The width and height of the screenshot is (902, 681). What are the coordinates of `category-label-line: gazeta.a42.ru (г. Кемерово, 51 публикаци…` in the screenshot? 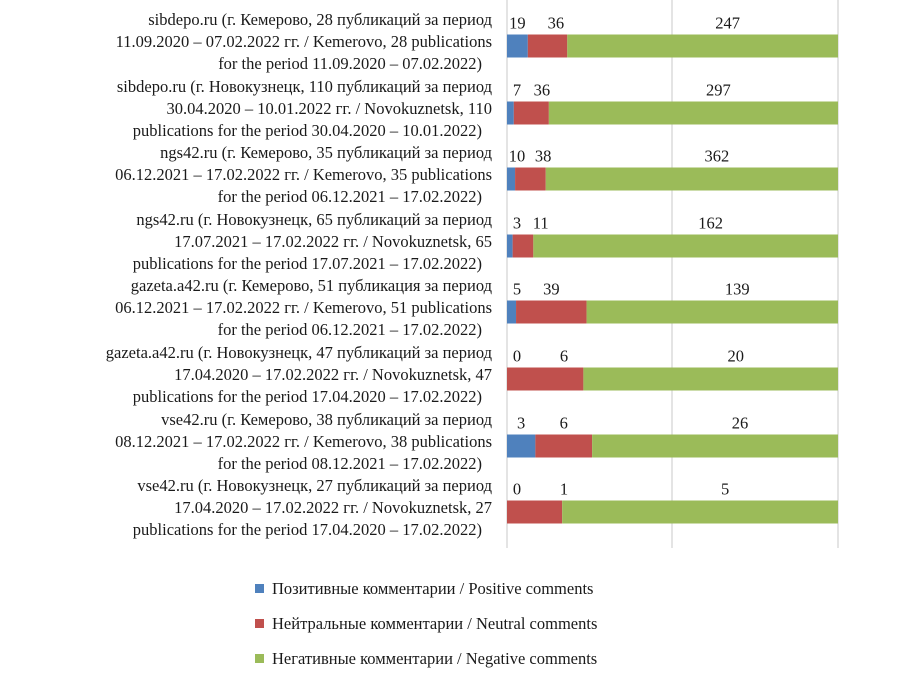 It's located at (311, 285).